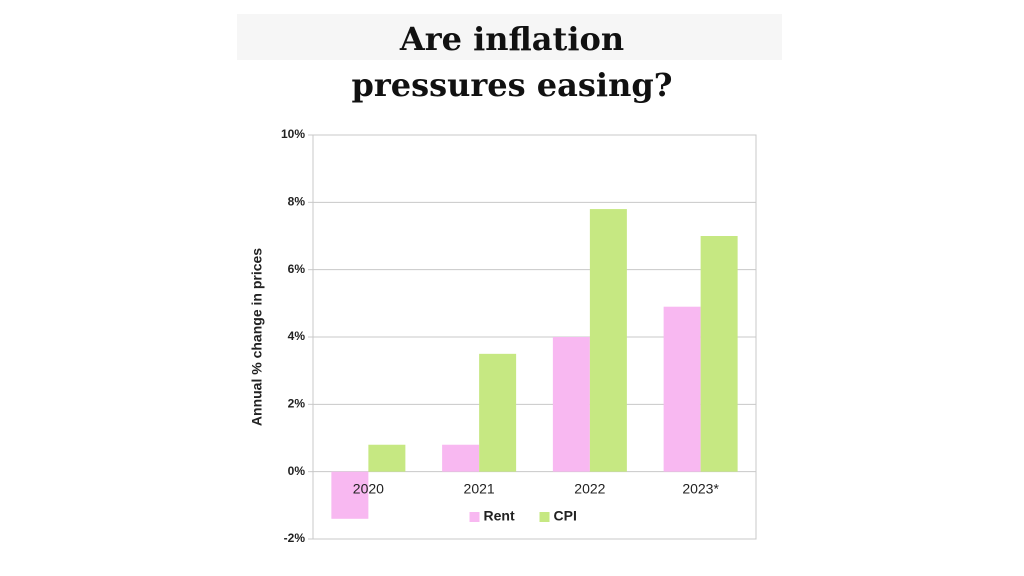  I want to click on y-tick-label: 8%, so click(297, 202).